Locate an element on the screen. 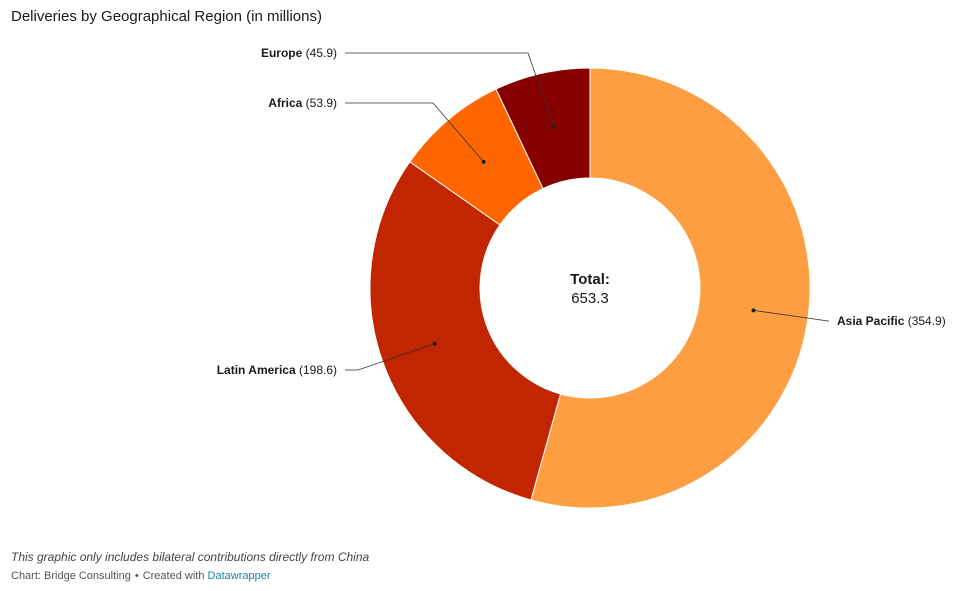  created-with-text: Created with is located at coordinates (173, 576).